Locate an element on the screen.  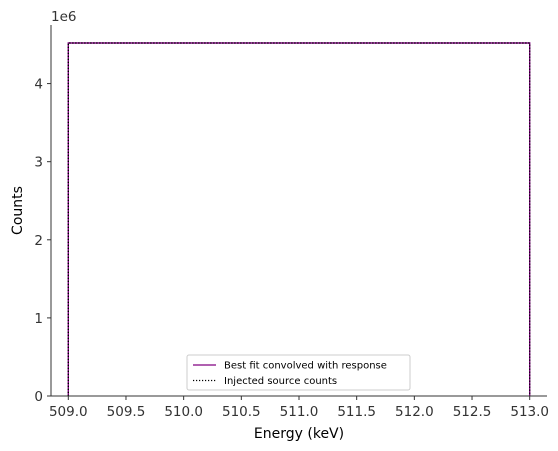
y-tick-label: 0 is located at coordinates (38, 397).